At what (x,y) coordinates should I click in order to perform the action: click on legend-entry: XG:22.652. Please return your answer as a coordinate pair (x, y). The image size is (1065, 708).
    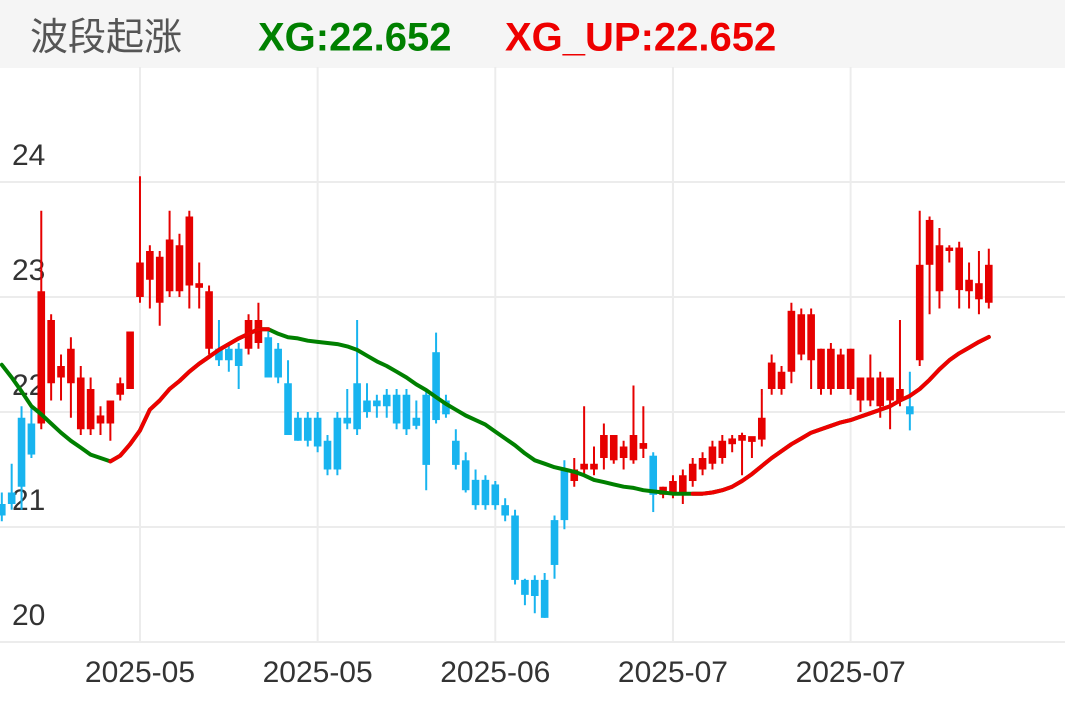
    Looking at the image, I should click on (354, 38).